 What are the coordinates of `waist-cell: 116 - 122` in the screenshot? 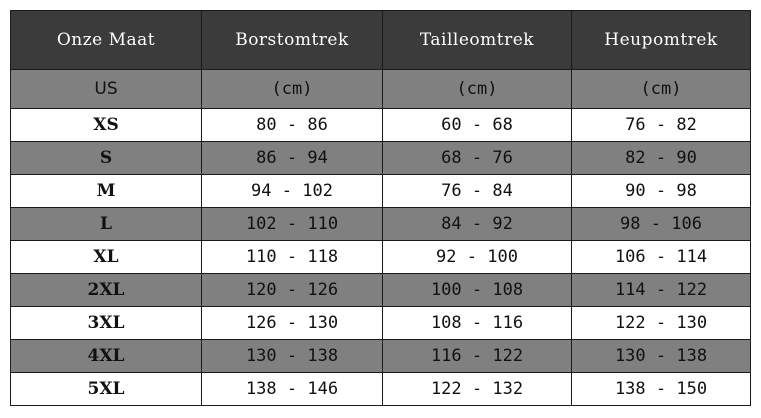 It's located at (477, 356).